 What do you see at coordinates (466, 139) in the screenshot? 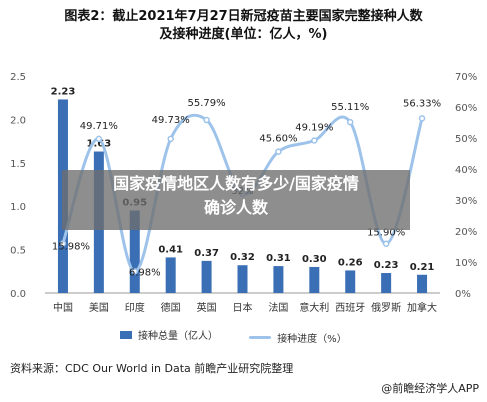
I see `y-right-tick-label: 50%` at bounding box center [466, 139].